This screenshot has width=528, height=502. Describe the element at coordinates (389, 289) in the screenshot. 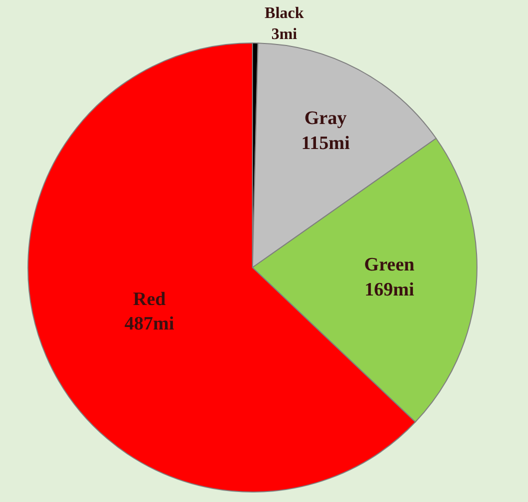

I see `data-label: 169mi` at that location.